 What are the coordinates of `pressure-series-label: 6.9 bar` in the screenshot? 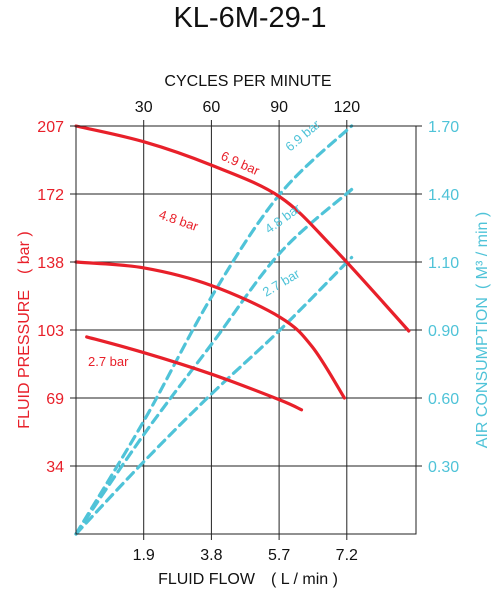 It's located at (241, 163).